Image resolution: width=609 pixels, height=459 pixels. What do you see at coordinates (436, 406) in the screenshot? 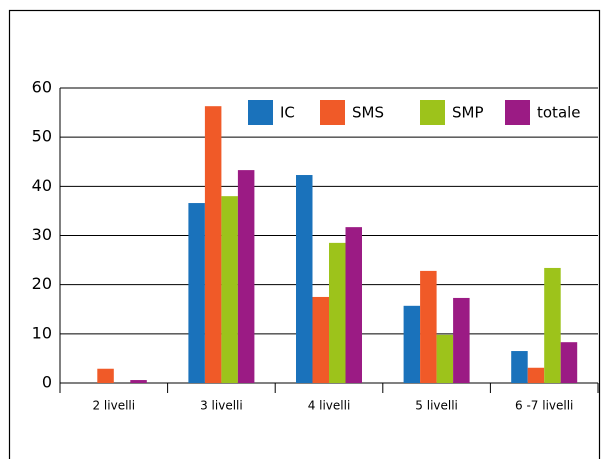
I see `x-tick-label: 5 livelli` at bounding box center [436, 406].